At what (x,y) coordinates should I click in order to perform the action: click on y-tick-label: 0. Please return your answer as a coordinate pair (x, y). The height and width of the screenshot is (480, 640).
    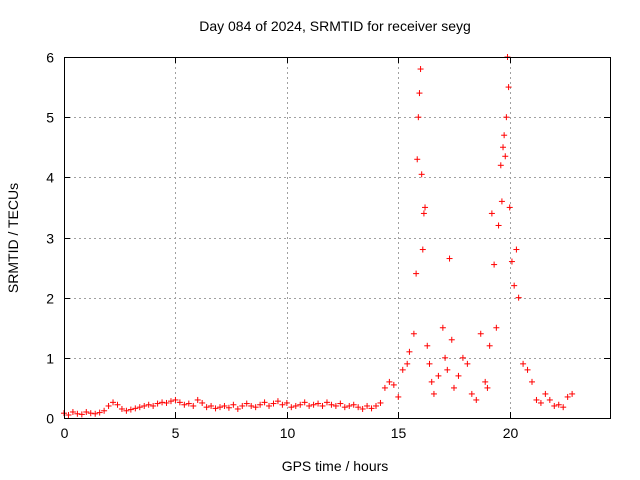
    Looking at the image, I should click on (50, 419).